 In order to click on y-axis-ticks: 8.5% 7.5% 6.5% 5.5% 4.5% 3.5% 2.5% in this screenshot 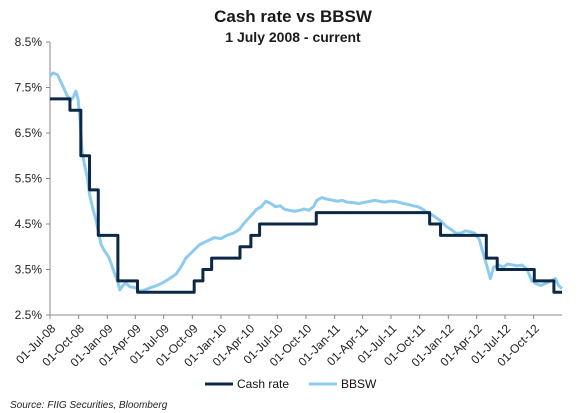, I will do `click(32, 178)`.